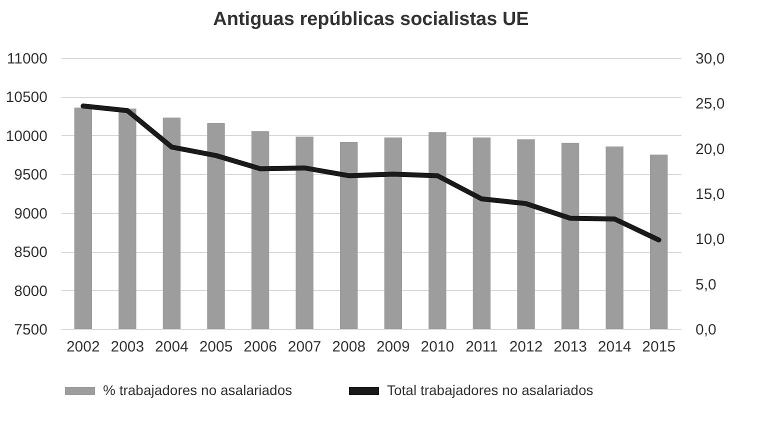 This screenshot has height=422, width=758. Describe the element at coordinates (710, 59) in the screenshot. I see `y2-tick-label: 30,0` at that location.